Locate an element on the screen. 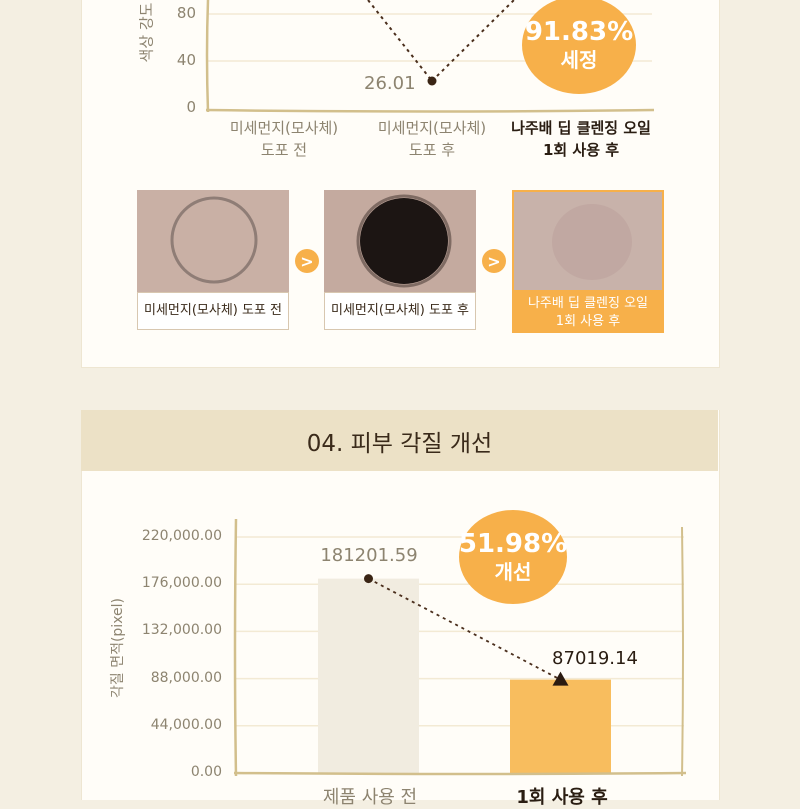  chart1-result-bubble: 91.83% 세정 is located at coordinates (579, 47).